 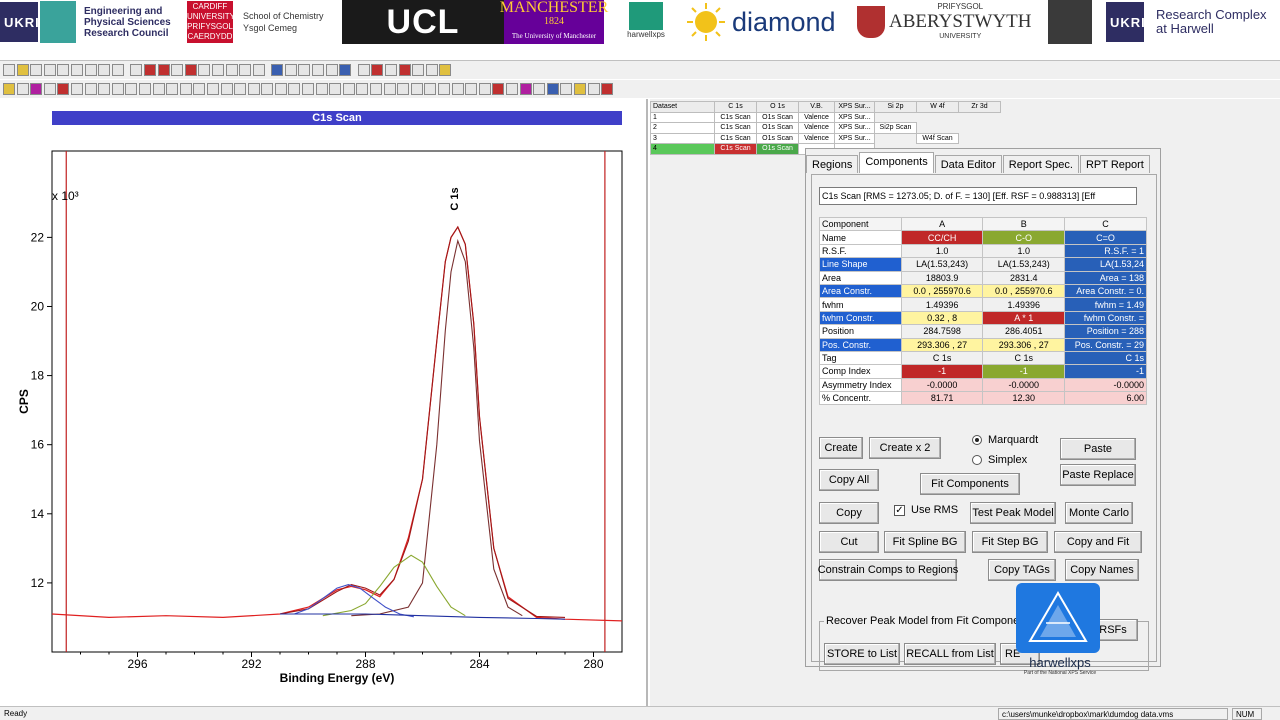 What do you see at coordinates (1024, 398) in the screenshot?
I see `components-table-cell: 12.30` at bounding box center [1024, 398].